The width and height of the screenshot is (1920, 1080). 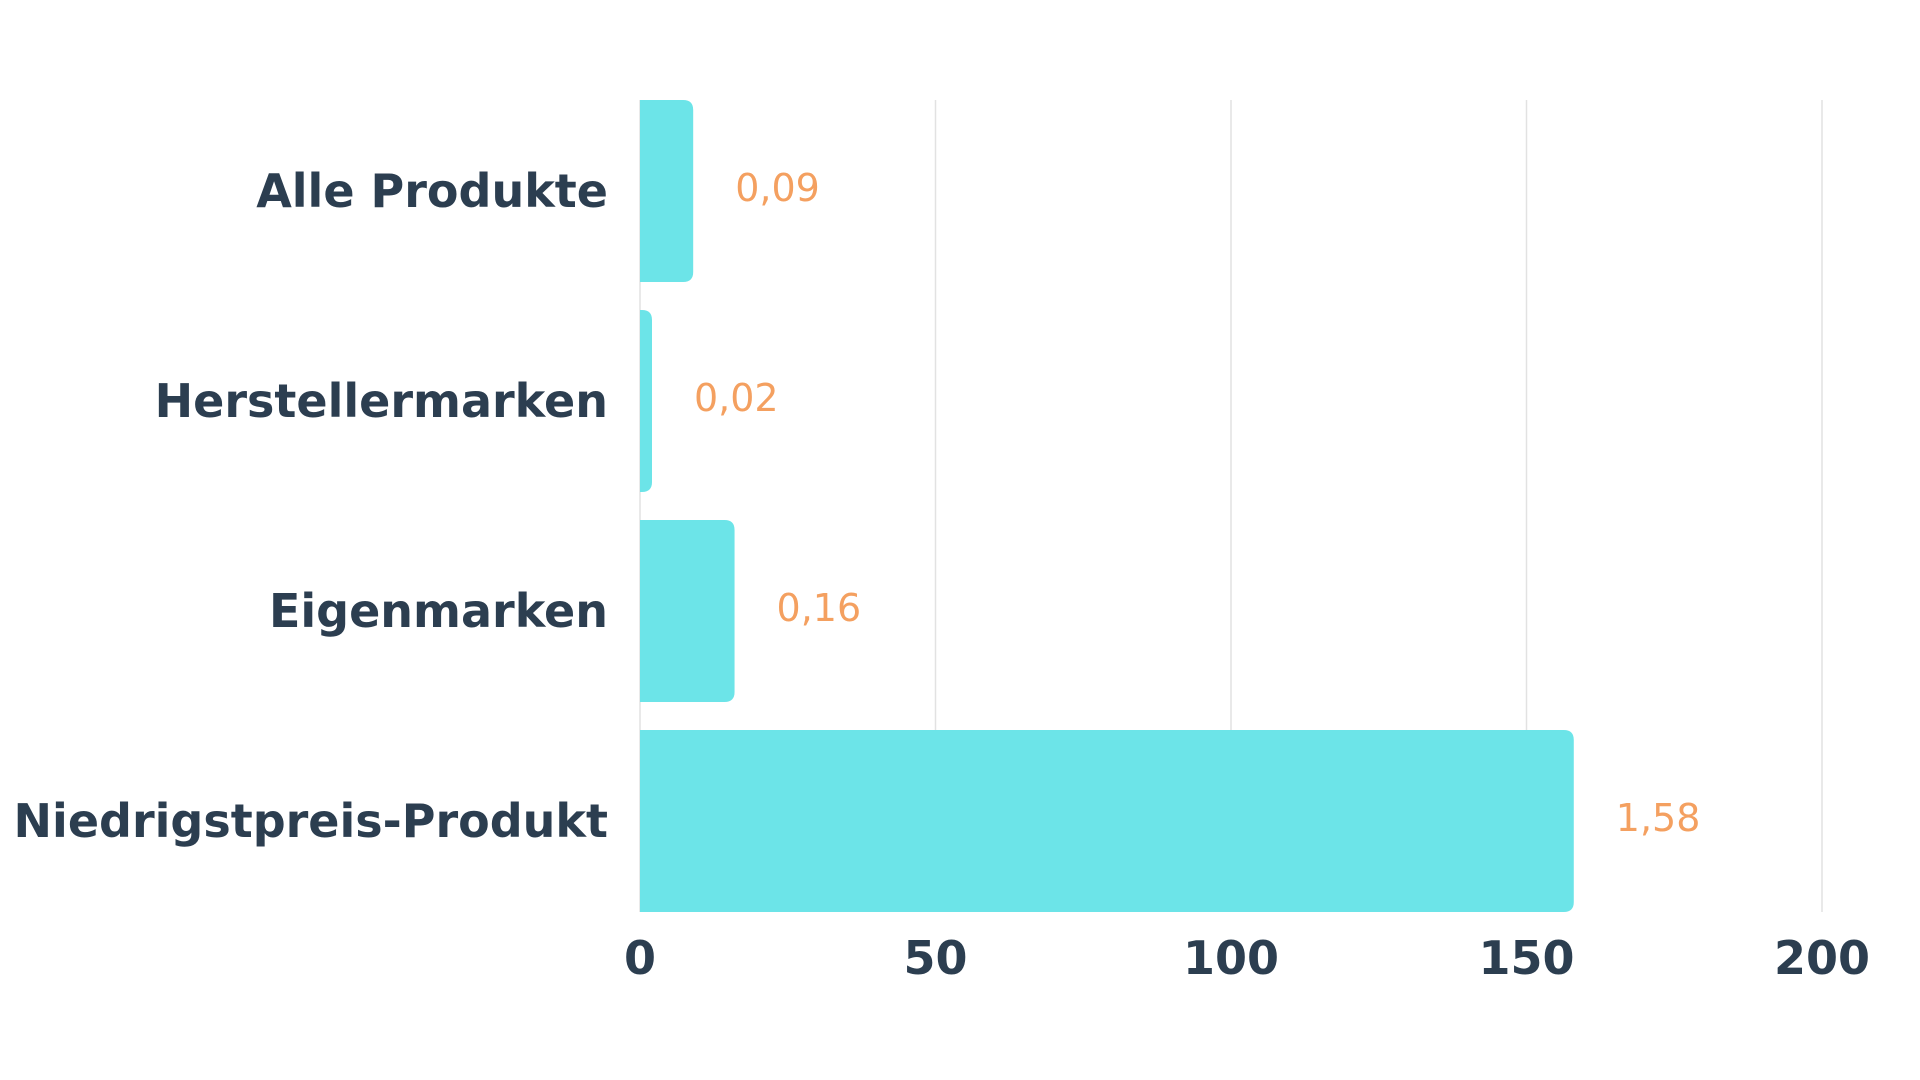 What do you see at coordinates (819, 608) in the screenshot?
I see `value-label: 0,16` at bounding box center [819, 608].